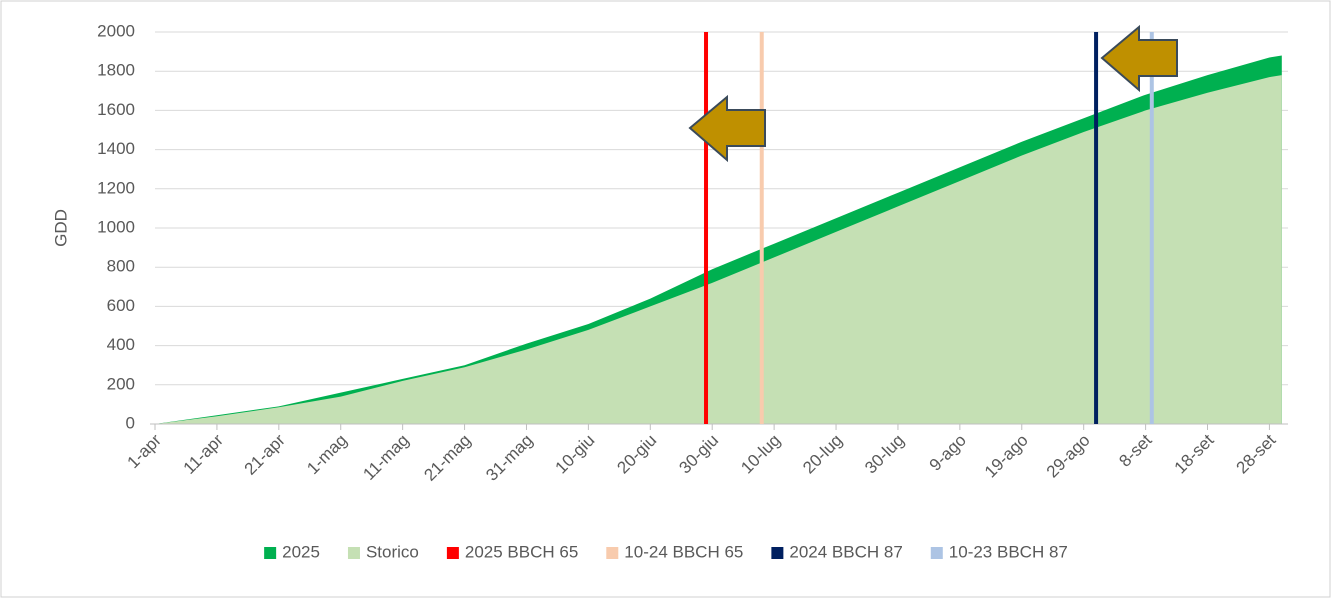  Describe the element at coordinates (392, 551) in the screenshot. I see `legend-label: Storico` at that location.